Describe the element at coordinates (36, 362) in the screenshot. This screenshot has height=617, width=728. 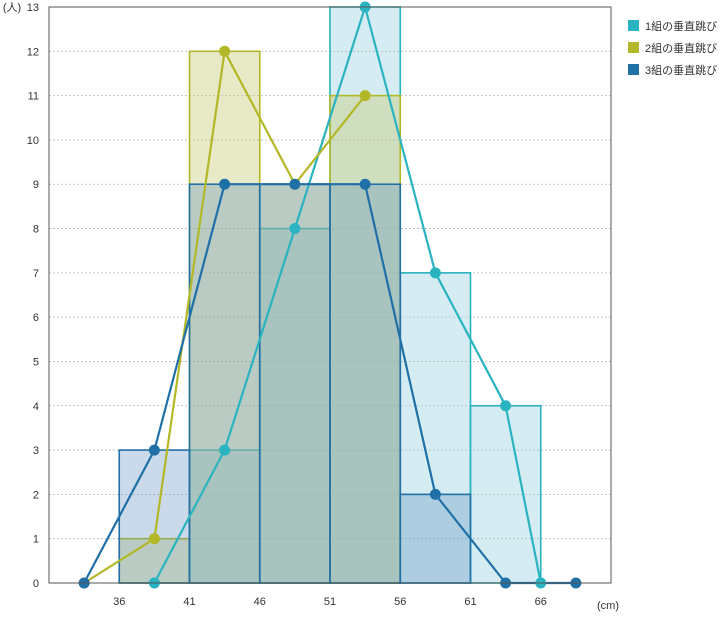
I see `y-tick-5: 5` at that location.